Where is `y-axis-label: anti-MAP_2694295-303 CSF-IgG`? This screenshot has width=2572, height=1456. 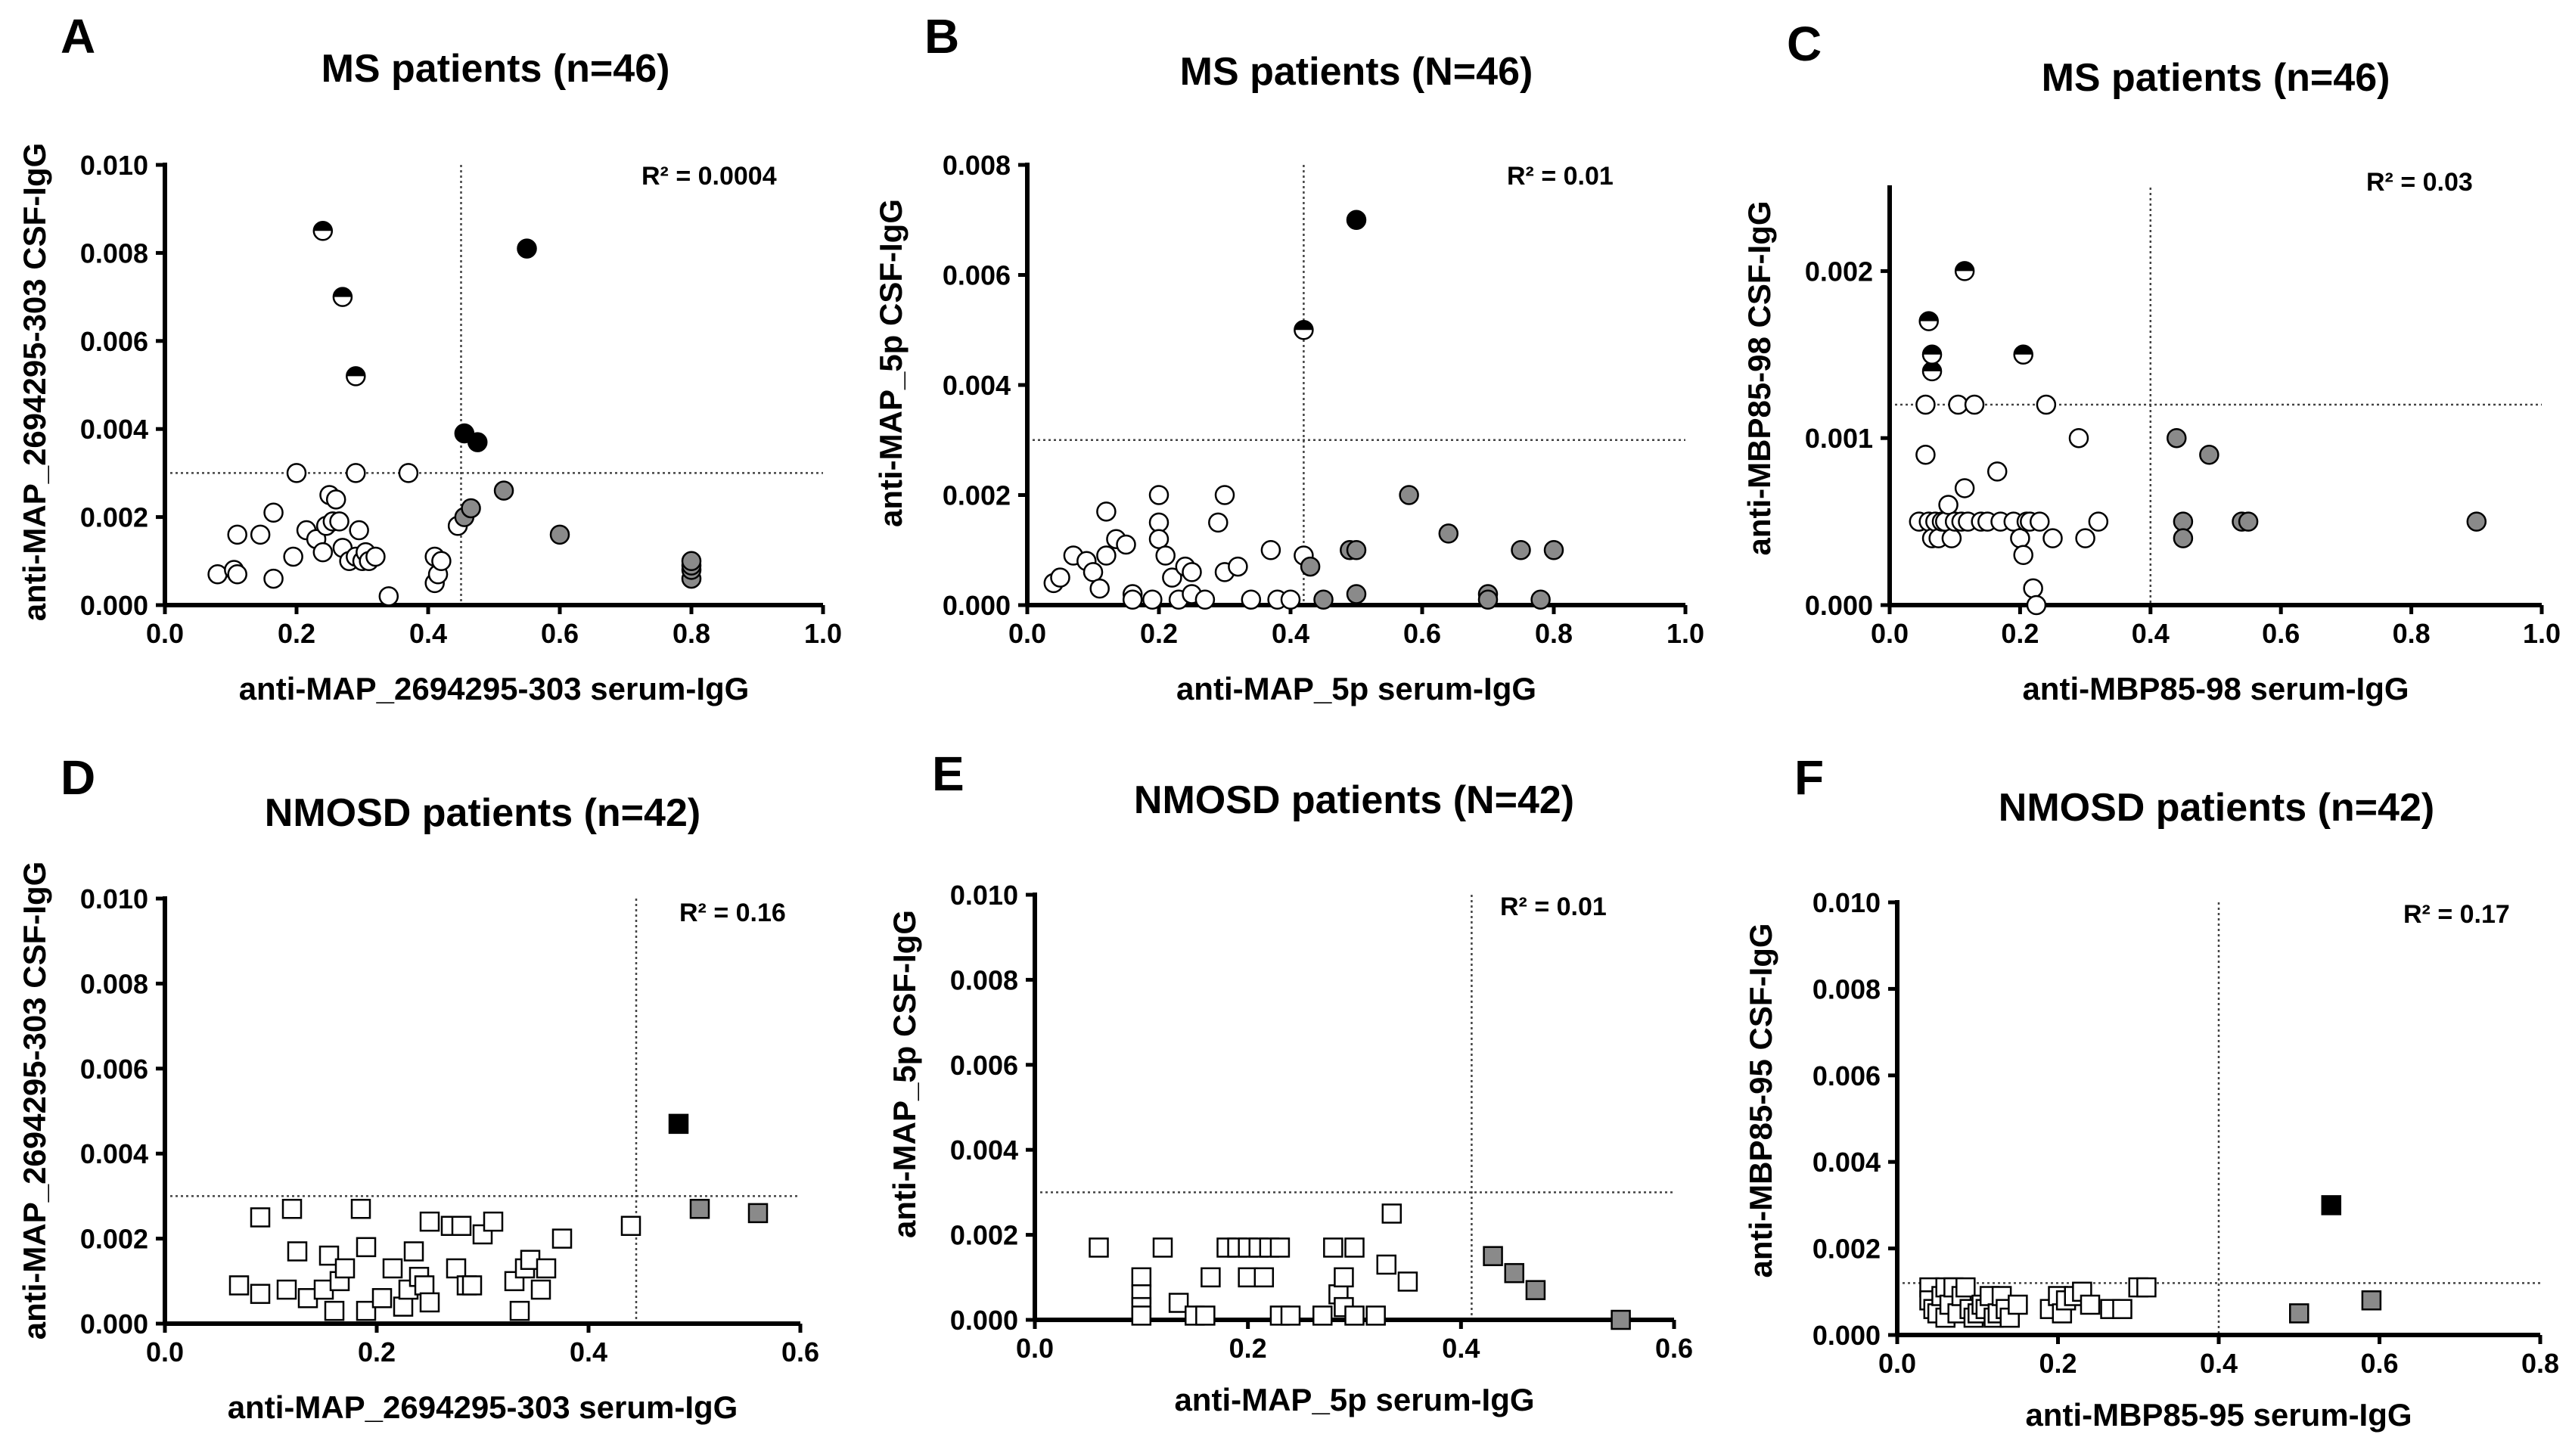
y-axis-label: anti-MAP_2694295-303 CSF-IgG is located at coordinates (34, 1100).